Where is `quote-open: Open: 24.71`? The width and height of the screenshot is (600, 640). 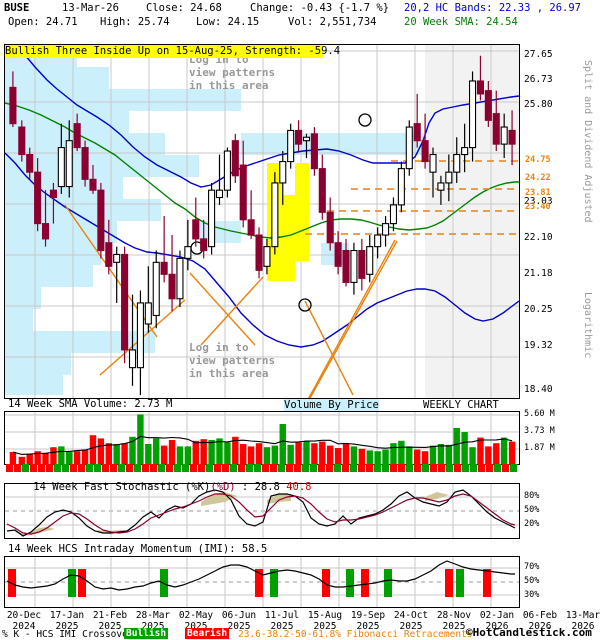 quote-open: Open: 24.71 is located at coordinates (43, 22).